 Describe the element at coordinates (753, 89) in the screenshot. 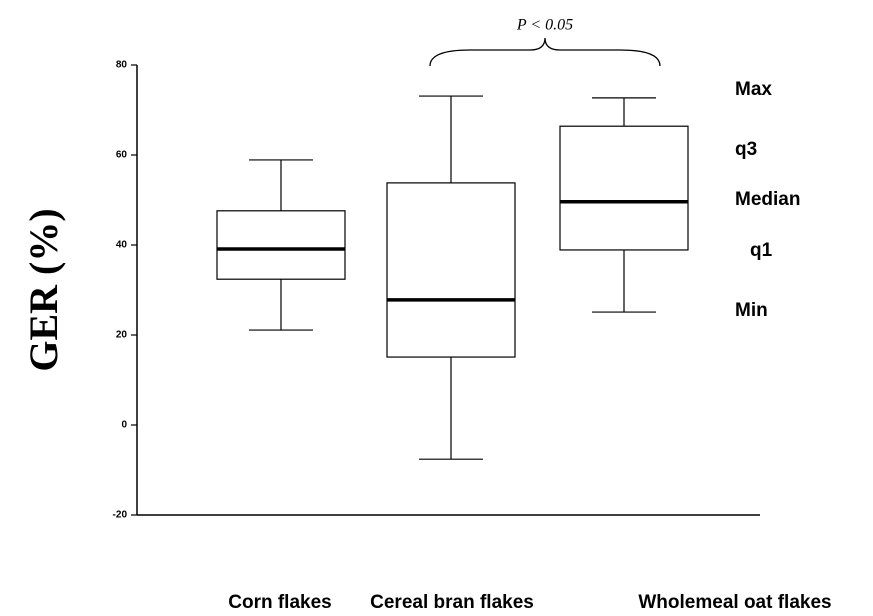

I see `key-label: Max` at that location.